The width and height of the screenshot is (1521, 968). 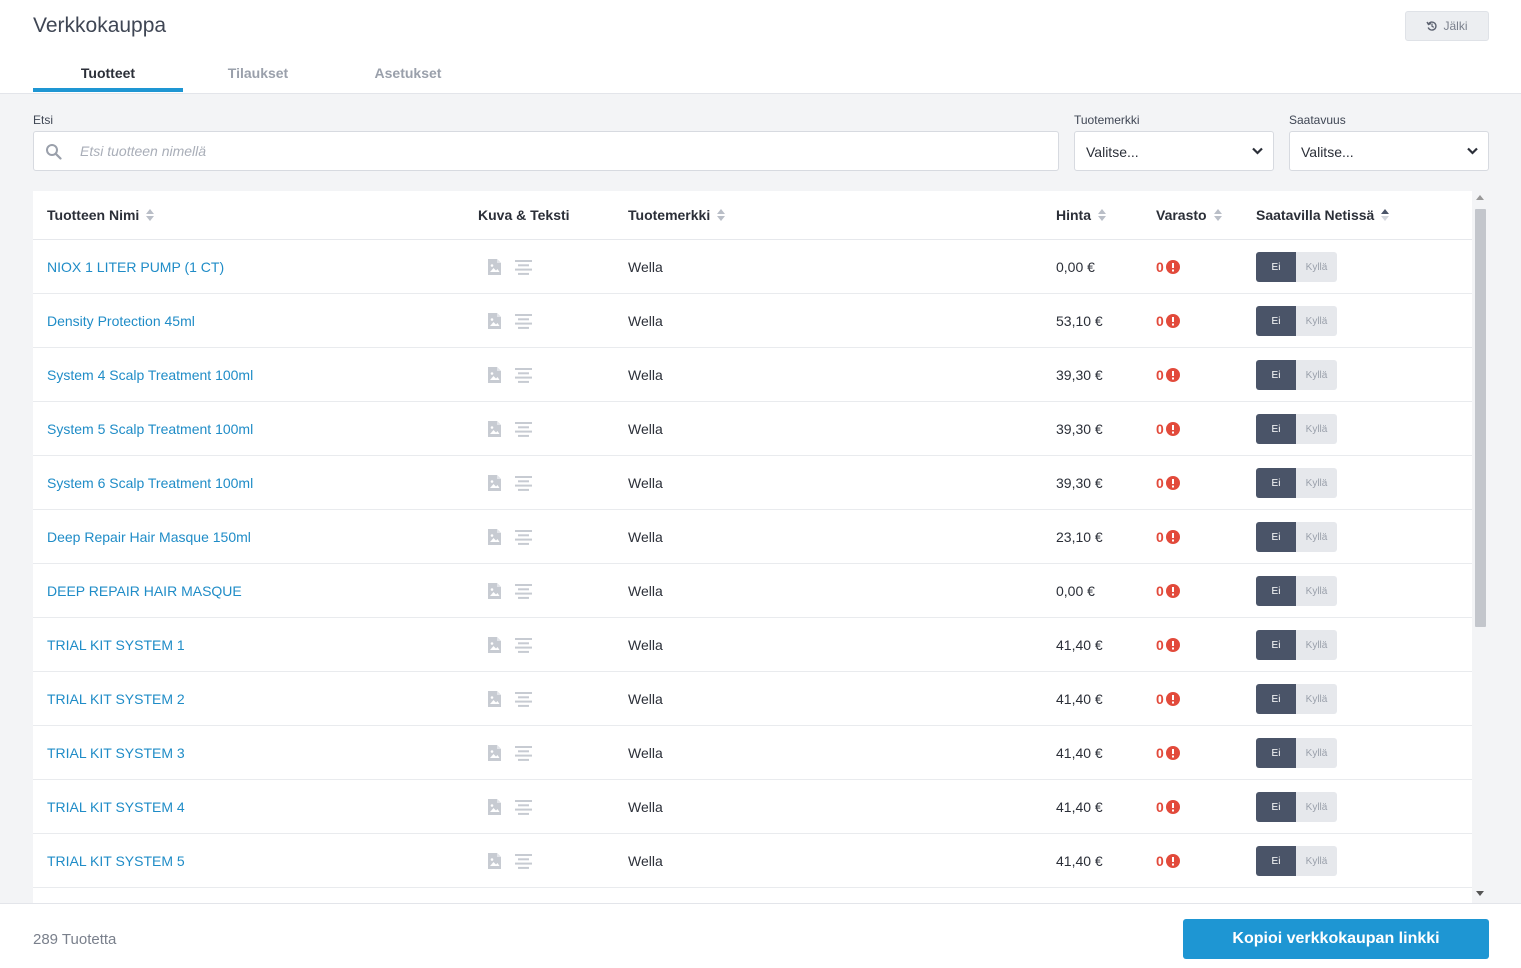 I want to click on product-name-link: NIOX 1 LITER PUMP (1 CT), so click(x=136, y=267).